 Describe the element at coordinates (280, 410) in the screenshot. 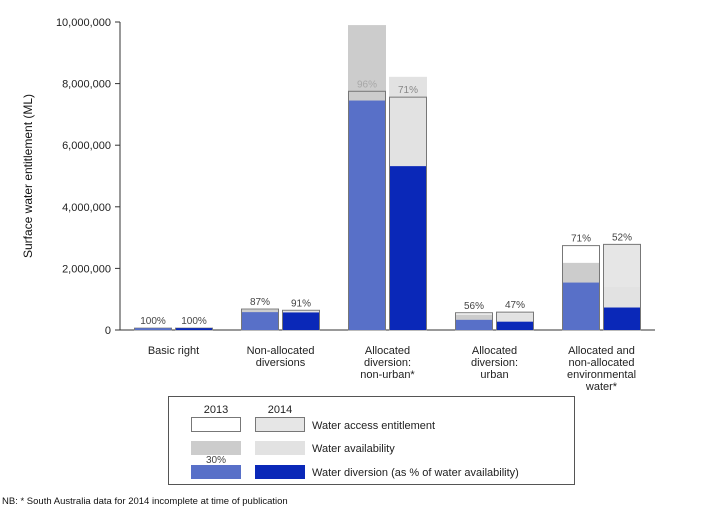

I see `legend-year-2014: 2014` at that location.